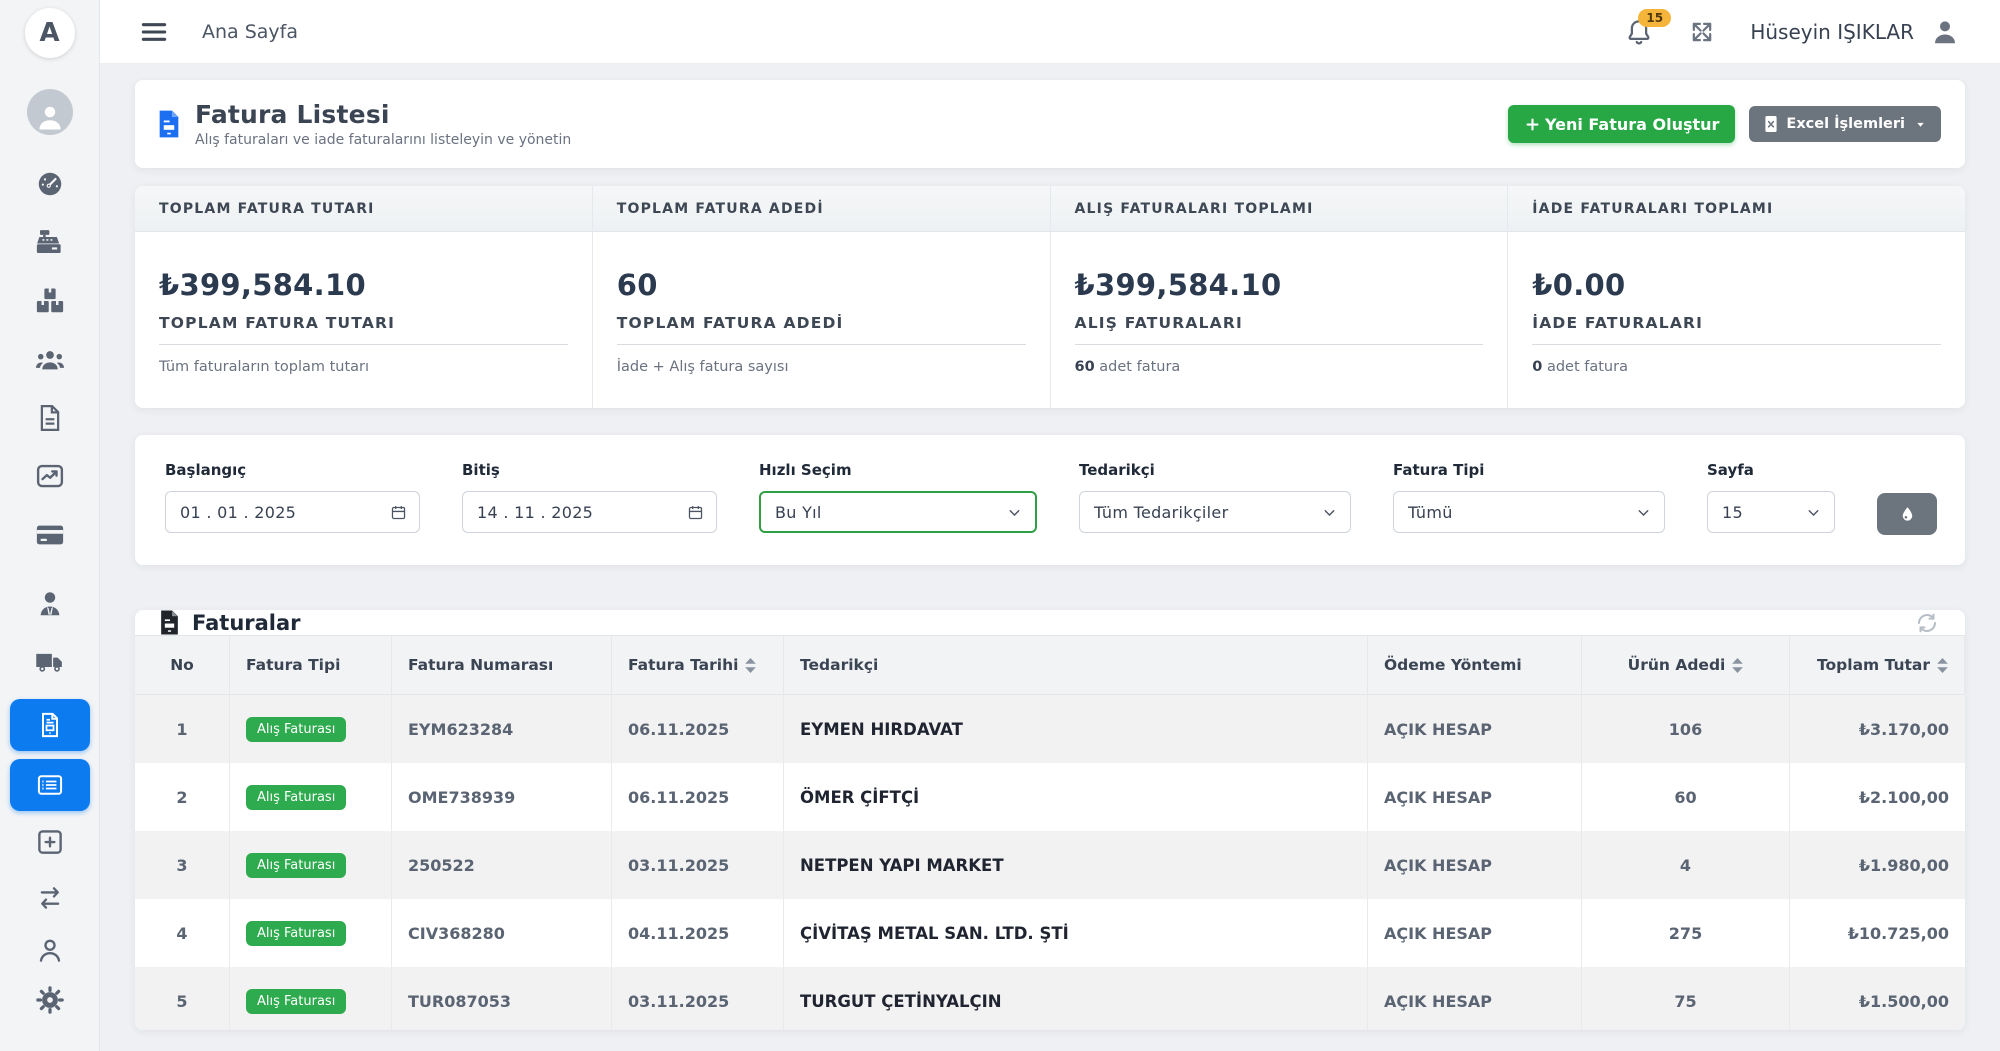 The width and height of the screenshot is (2000, 1051). Describe the element at coordinates (1076, 729) in the screenshot. I see `cell-supplier: EYMEN HIRDAVAT` at that location.